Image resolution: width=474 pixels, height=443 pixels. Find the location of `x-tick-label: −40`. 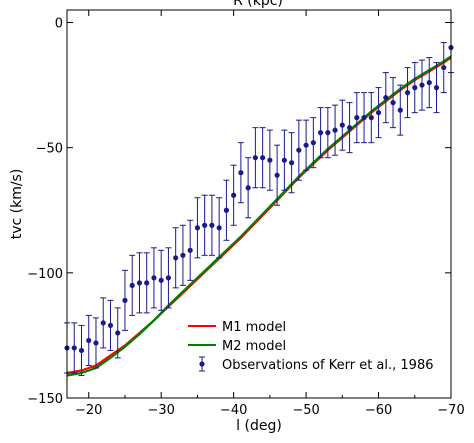

x-tick-label: −40 is located at coordinates (233, 410).